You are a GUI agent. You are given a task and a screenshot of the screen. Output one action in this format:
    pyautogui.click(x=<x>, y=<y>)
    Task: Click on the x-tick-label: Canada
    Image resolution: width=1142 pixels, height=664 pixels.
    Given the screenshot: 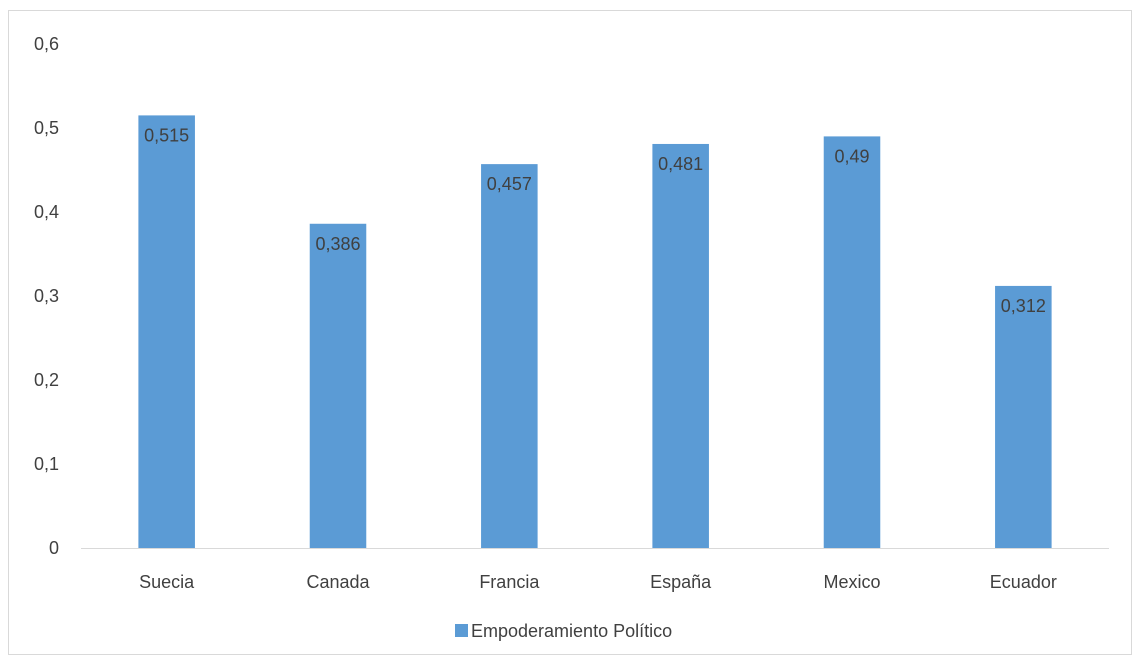 What is the action you would take?
    pyautogui.click(x=338, y=582)
    